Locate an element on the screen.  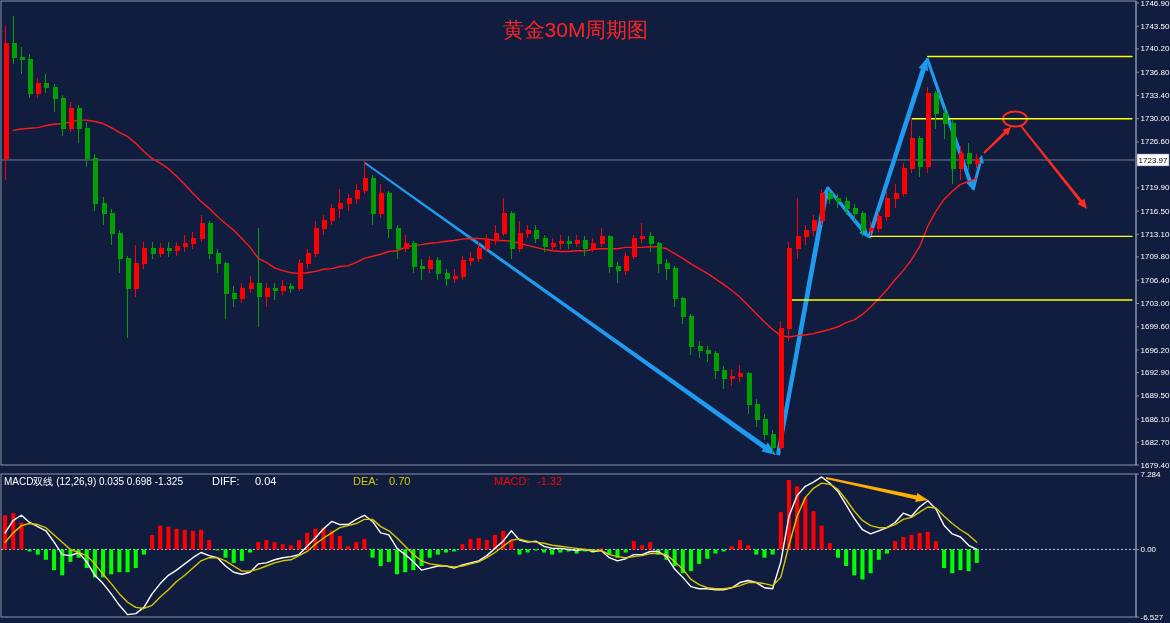
y-tick-label: 1713.10 is located at coordinates (1155, 234).